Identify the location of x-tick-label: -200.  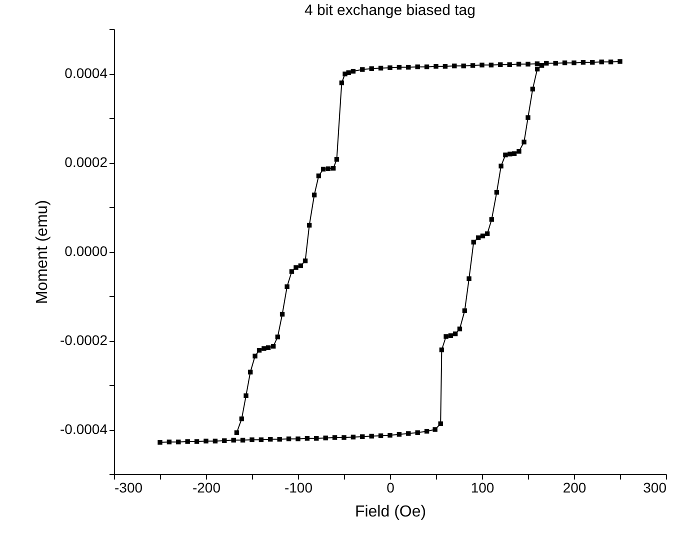
(206, 488).